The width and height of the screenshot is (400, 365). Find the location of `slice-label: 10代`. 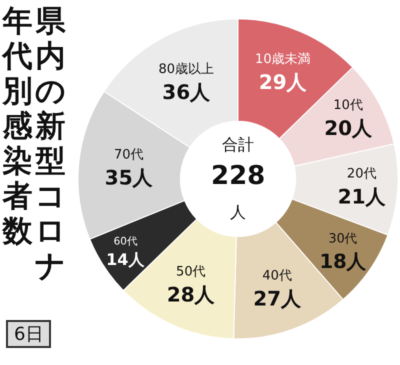

slice-label: 10代 is located at coordinates (348, 106).